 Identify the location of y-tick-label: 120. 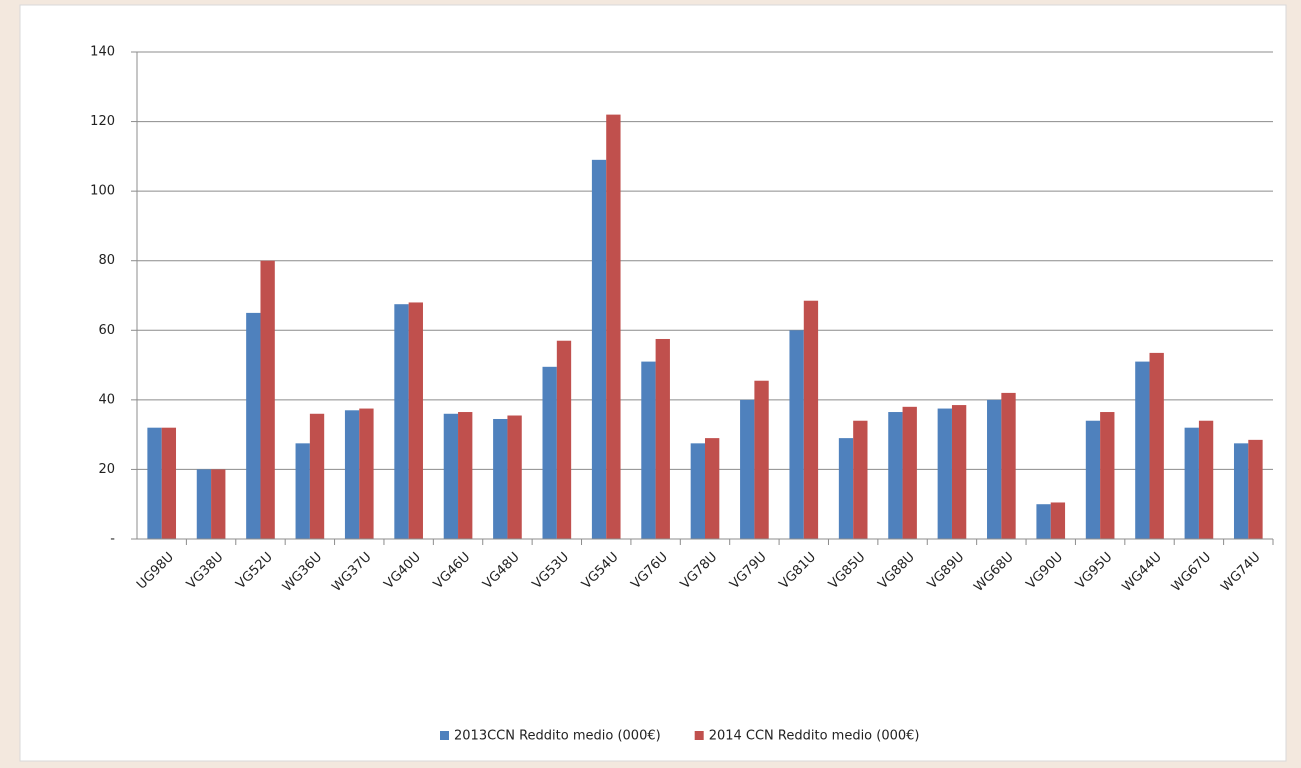
(102, 121).